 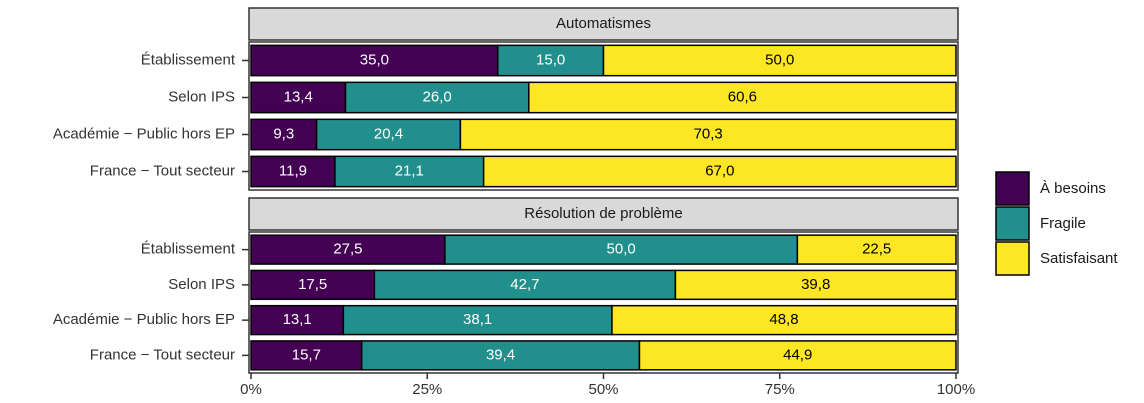 What do you see at coordinates (427, 389) in the screenshot?
I see `x-tick-label: 25%` at bounding box center [427, 389].